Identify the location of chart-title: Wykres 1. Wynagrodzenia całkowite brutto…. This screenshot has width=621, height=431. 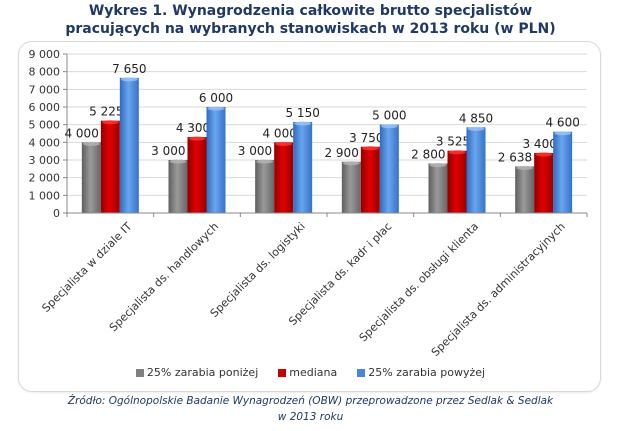
(310, 20).